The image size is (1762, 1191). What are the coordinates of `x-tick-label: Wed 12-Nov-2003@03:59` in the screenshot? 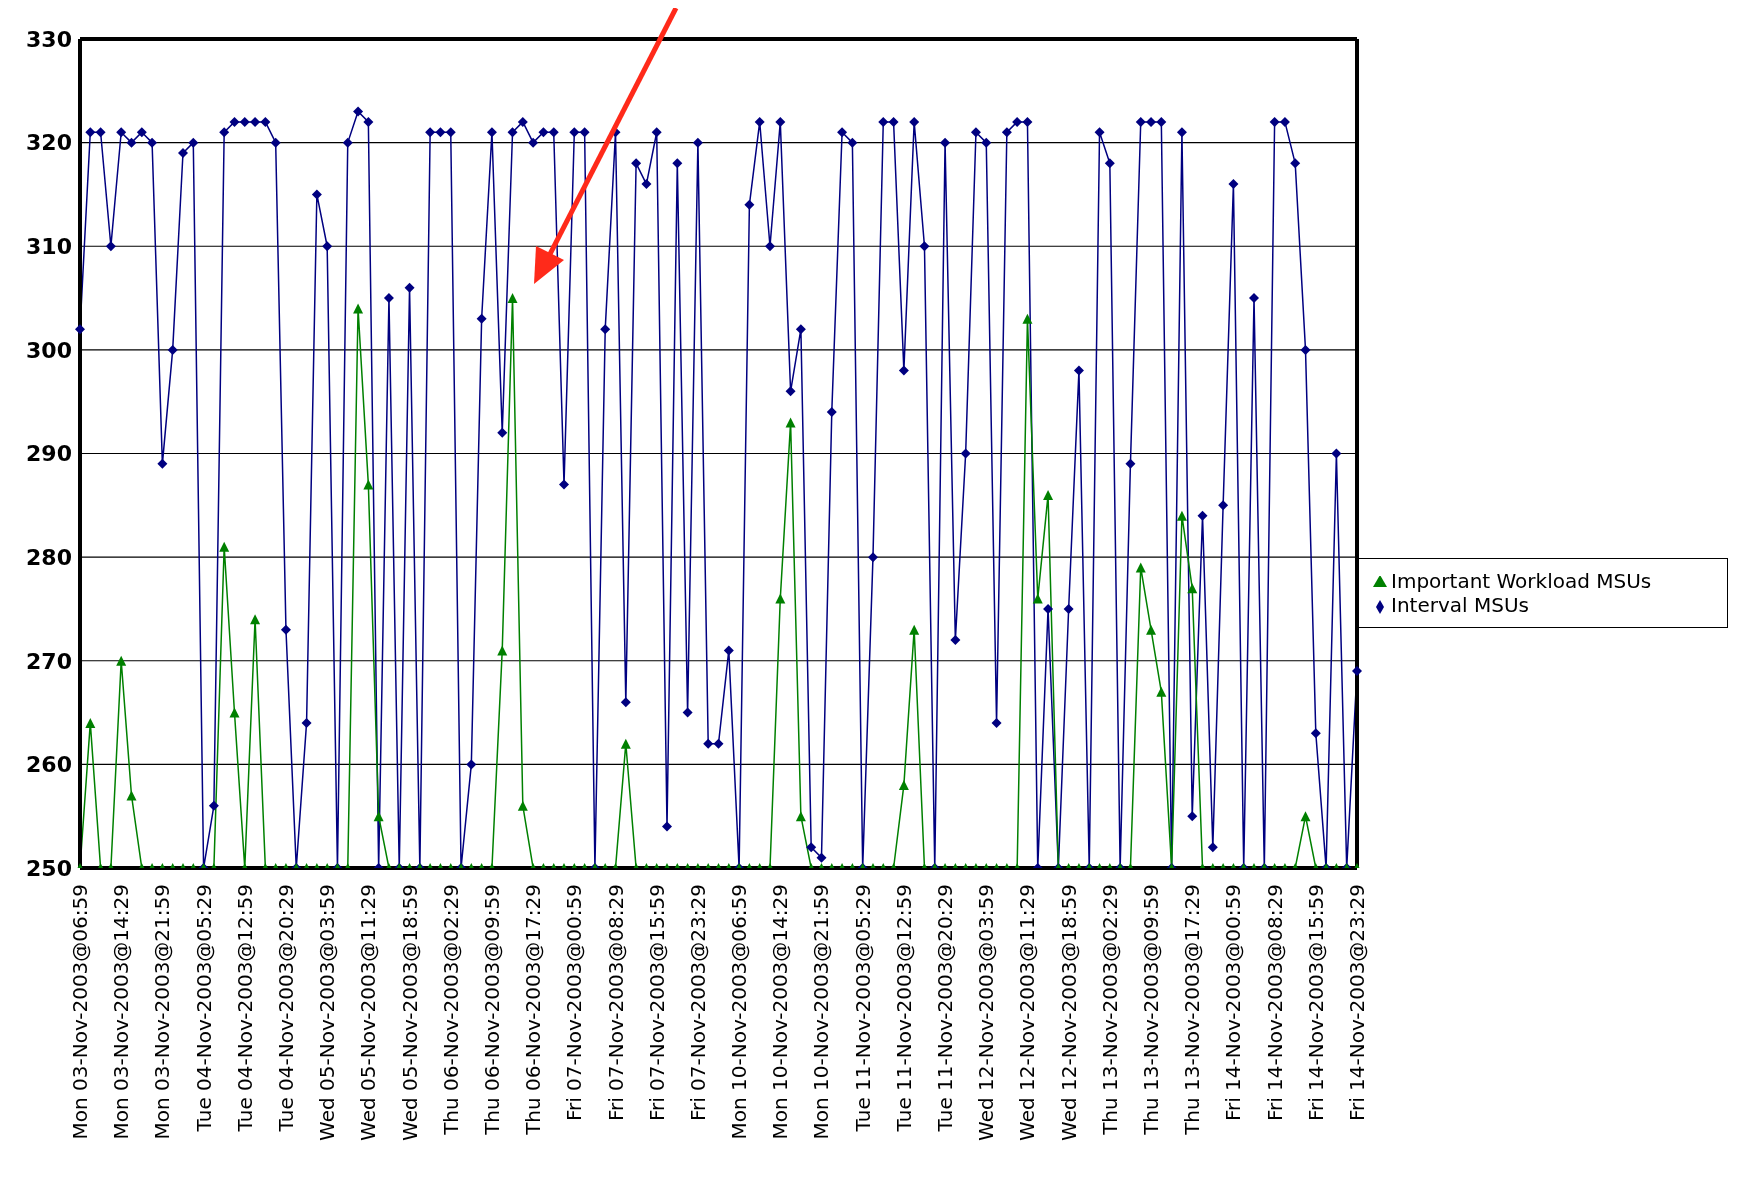 It's located at (986, 1012).